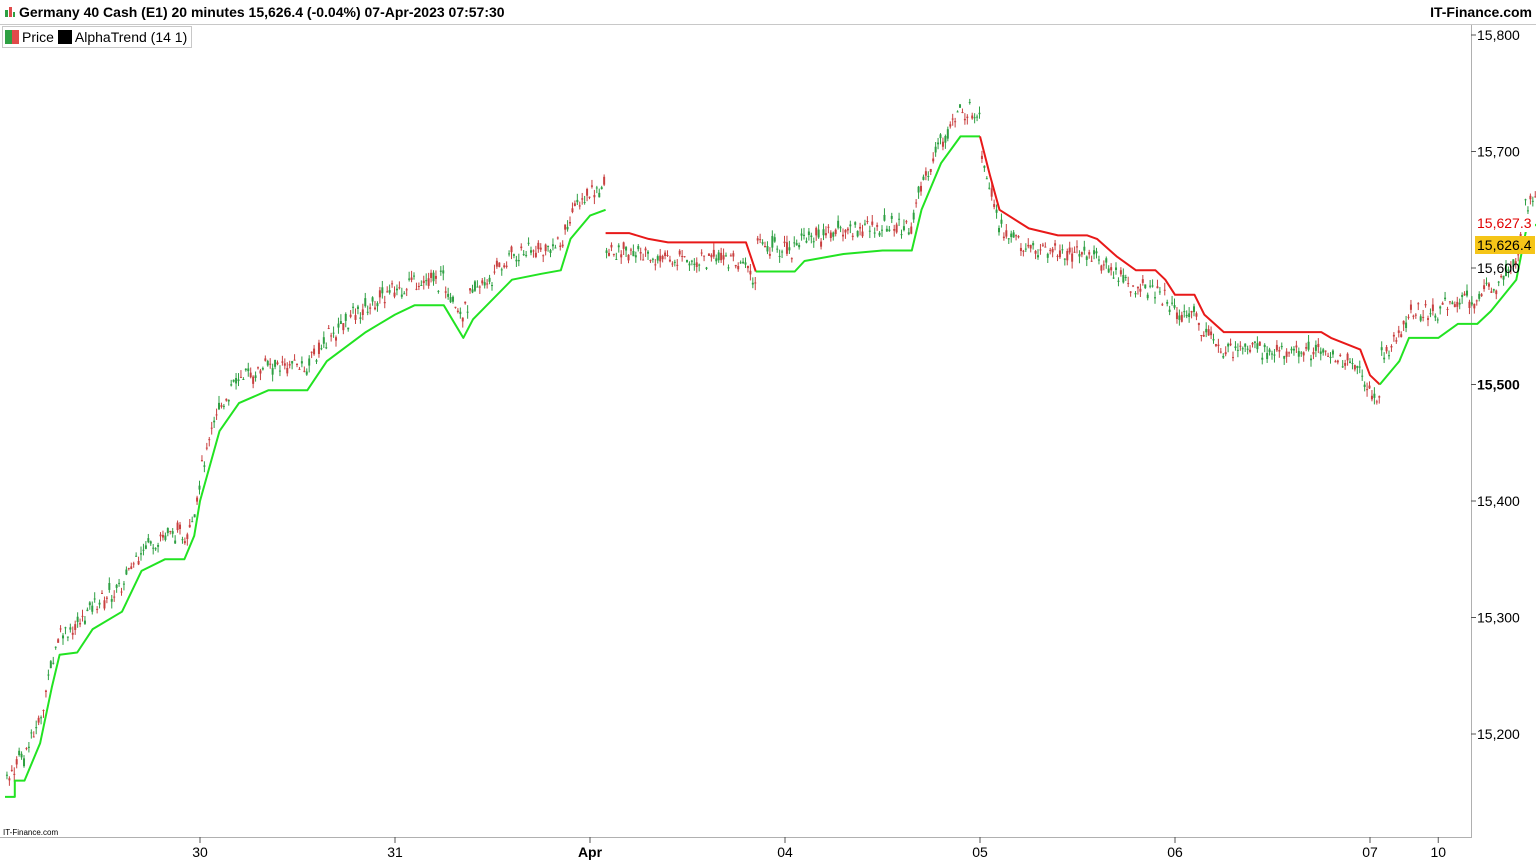 The width and height of the screenshot is (1536, 864). What do you see at coordinates (122, 37) in the screenshot?
I see `legend-item-alphatrend: AlphaTrend (14 1)` at bounding box center [122, 37].